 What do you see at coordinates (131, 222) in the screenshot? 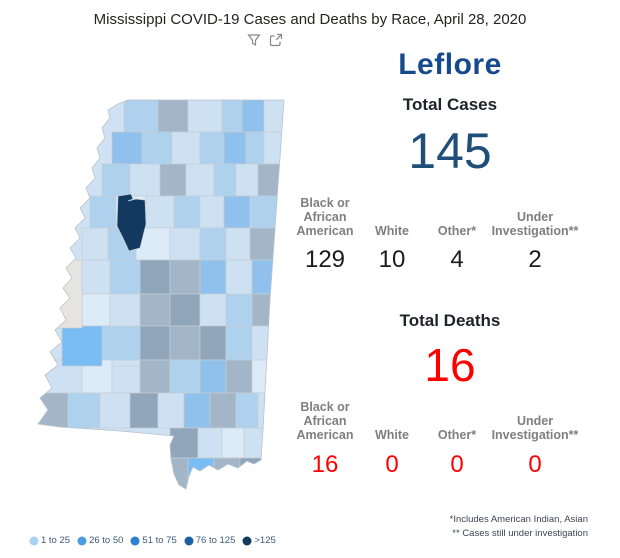
I see `county-leflore-selected` at bounding box center [131, 222].